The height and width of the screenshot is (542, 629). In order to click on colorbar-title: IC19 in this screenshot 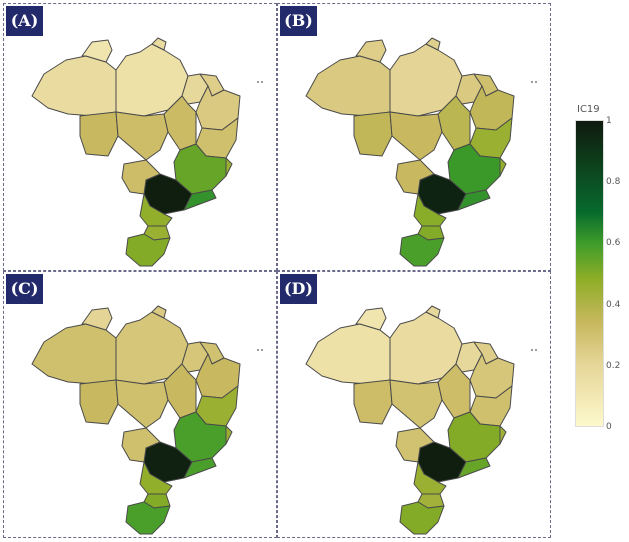, I will do `click(588, 109)`.